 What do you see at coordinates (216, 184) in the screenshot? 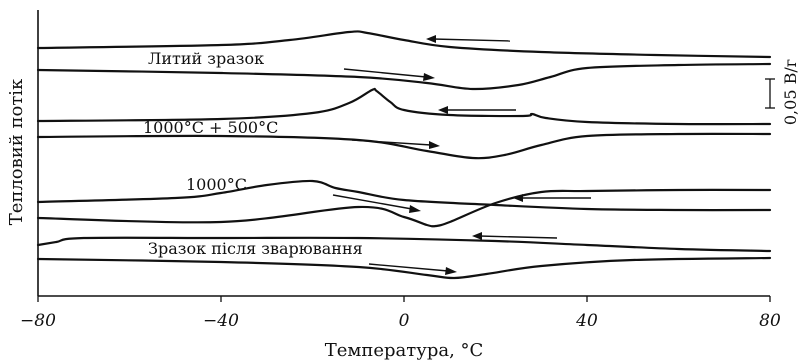
I see `label-1000: 1000°С` at bounding box center [216, 184].